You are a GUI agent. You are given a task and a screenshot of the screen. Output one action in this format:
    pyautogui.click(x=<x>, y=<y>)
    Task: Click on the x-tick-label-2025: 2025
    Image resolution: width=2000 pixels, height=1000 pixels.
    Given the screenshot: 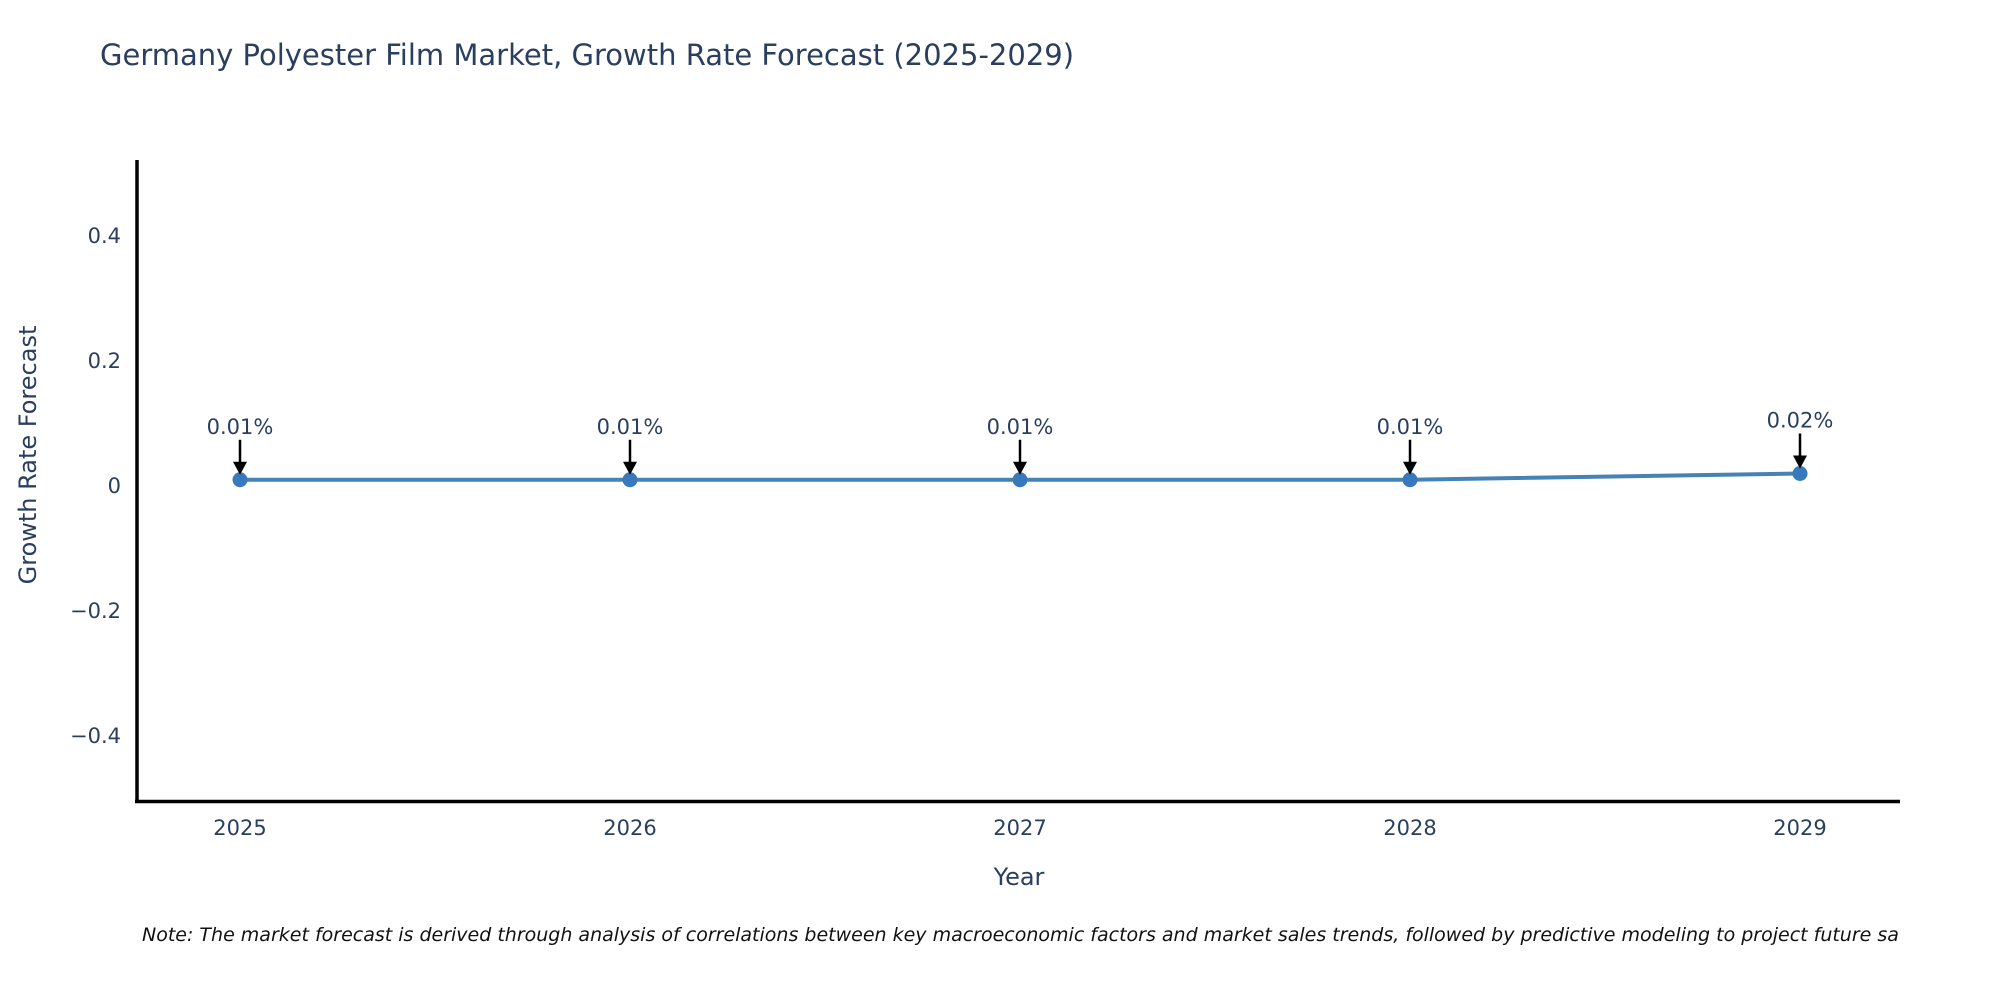 What is the action you would take?
    pyautogui.click(x=239, y=828)
    